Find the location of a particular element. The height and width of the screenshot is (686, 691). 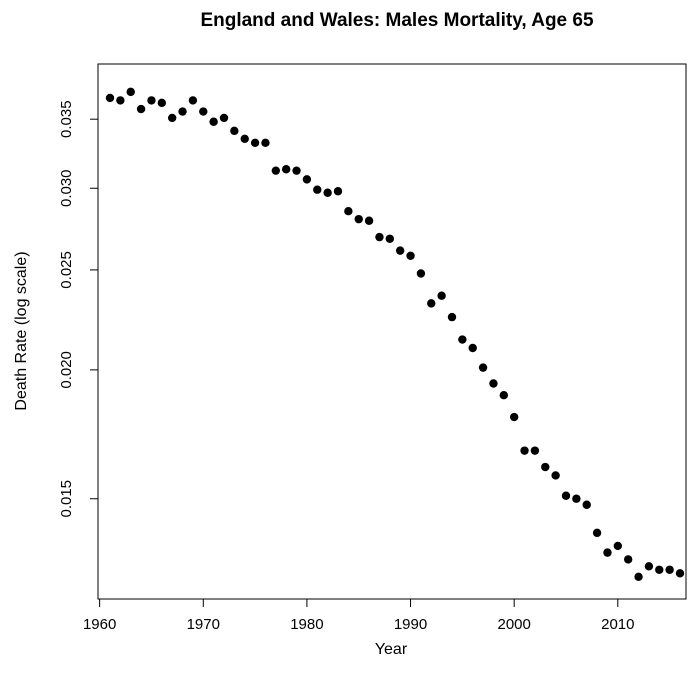

x-tick-label: 1980 is located at coordinates (306, 624).